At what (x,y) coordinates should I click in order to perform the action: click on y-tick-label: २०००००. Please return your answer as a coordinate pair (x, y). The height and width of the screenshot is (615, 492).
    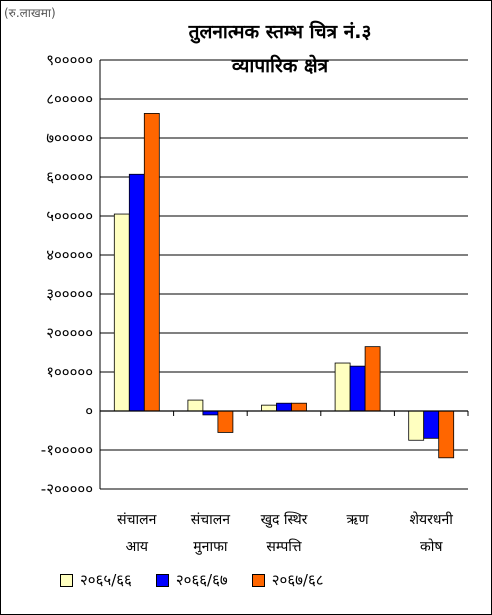
    Looking at the image, I should click on (69, 333).